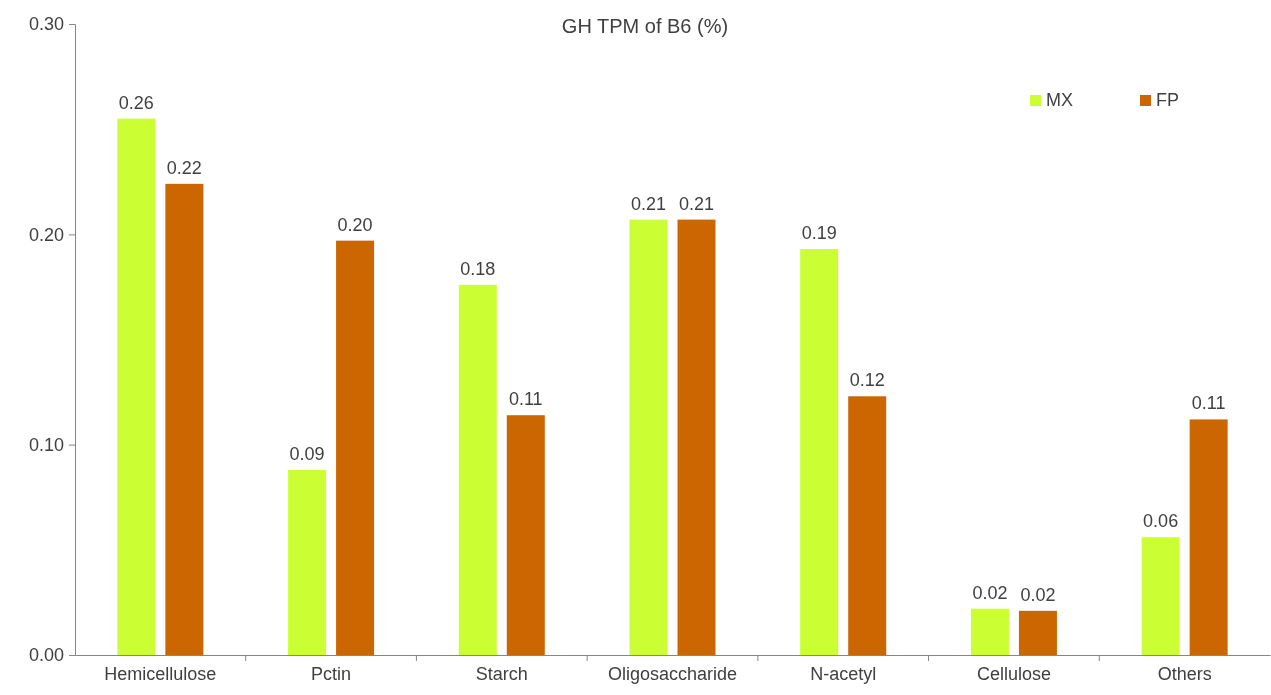  Describe the element at coordinates (843, 673) in the screenshot. I see `x-tick-label: N-acetyl` at that location.